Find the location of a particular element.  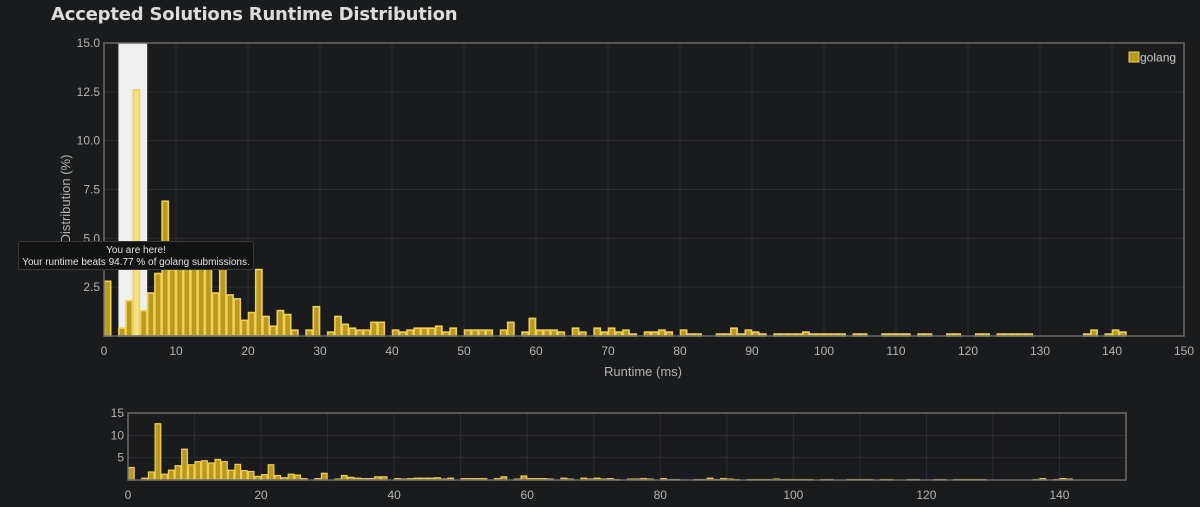

nav-x-tick: 20 is located at coordinates (261, 495).